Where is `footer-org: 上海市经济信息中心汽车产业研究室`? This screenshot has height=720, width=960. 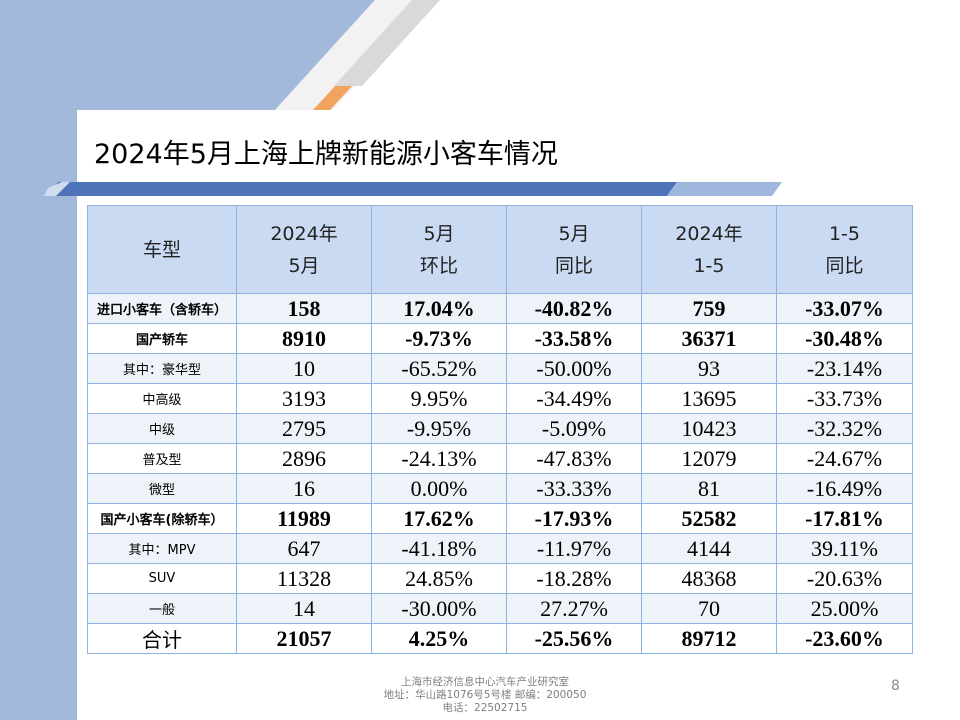 footer-org: 上海市经济信息中心汽车产业研究室 is located at coordinates (485, 682).